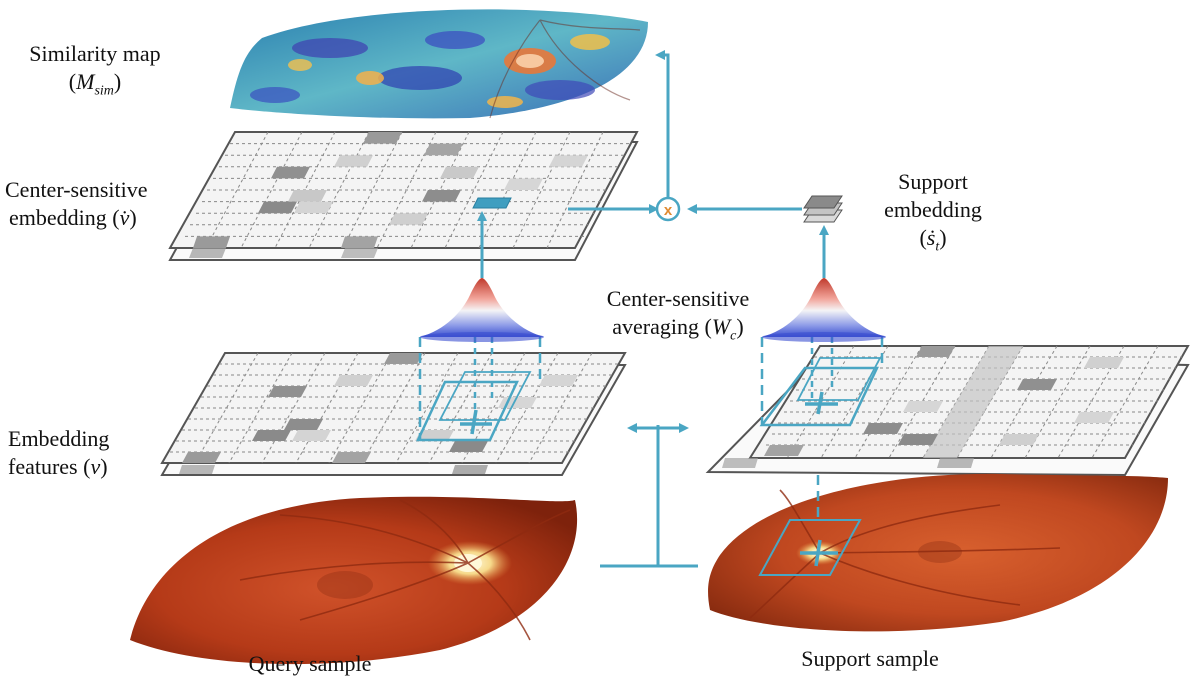  Describe the element at coordinates (937, 247) in the screenshot. I see `s-subscript: t` at that location.